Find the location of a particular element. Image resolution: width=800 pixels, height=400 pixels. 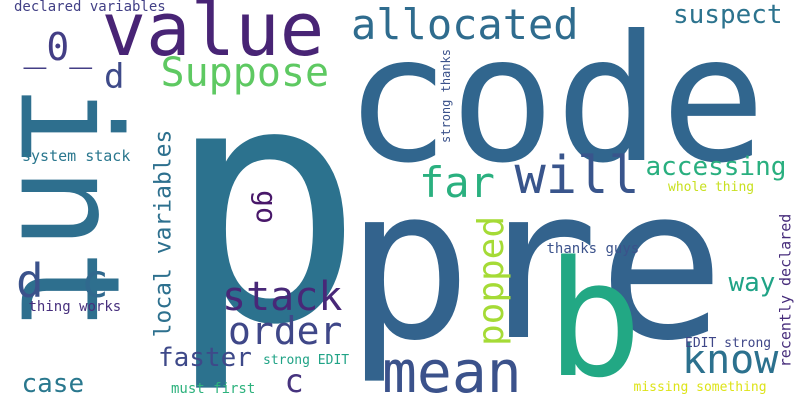

word-mean: mean is located at coordinates (452, 369).